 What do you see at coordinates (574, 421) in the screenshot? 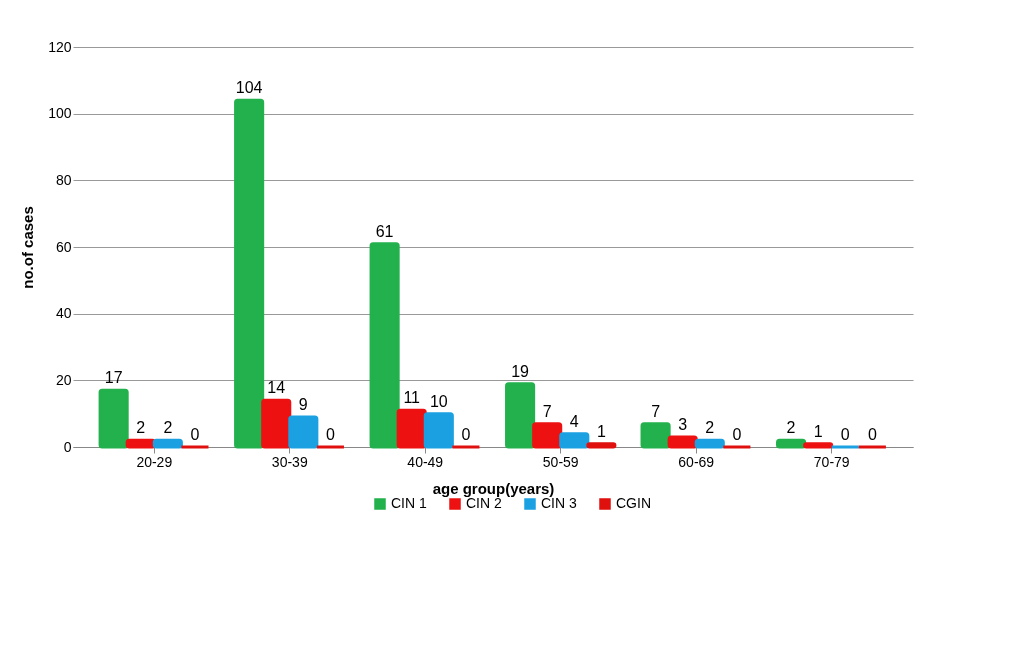
I see `data-label: 4` at bounding box center [574, 421].